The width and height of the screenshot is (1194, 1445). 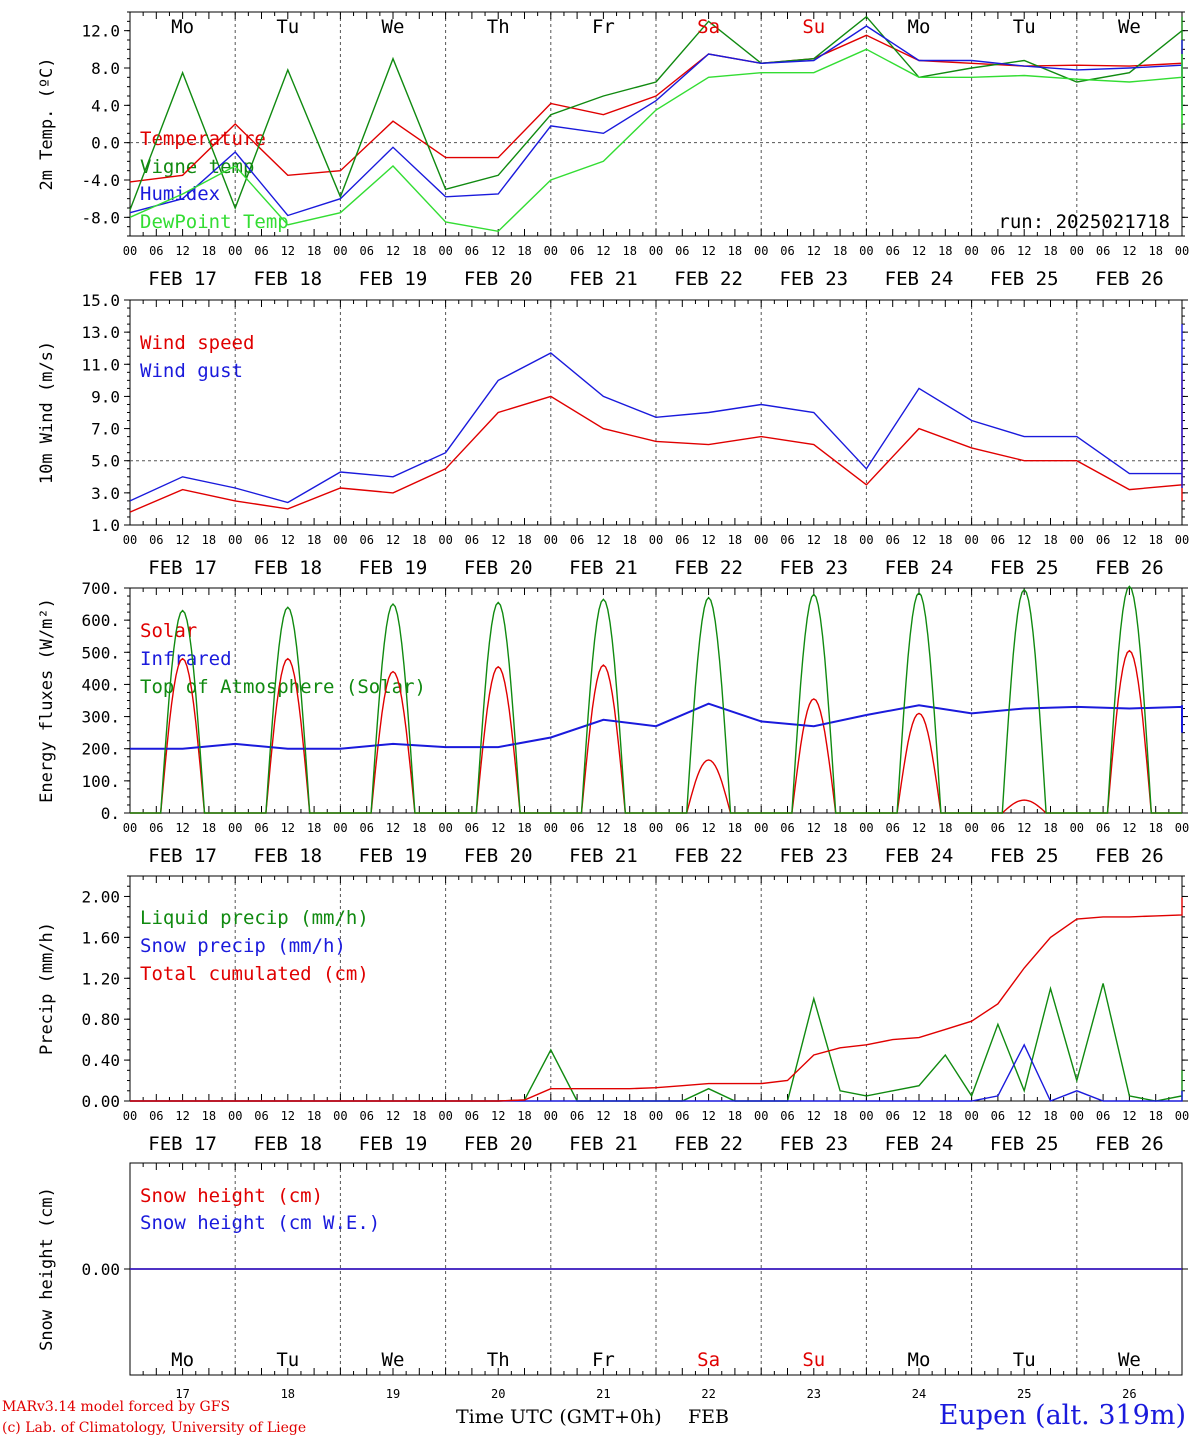 I want to click on weekday-label: We, so click(x=393, y=1360).